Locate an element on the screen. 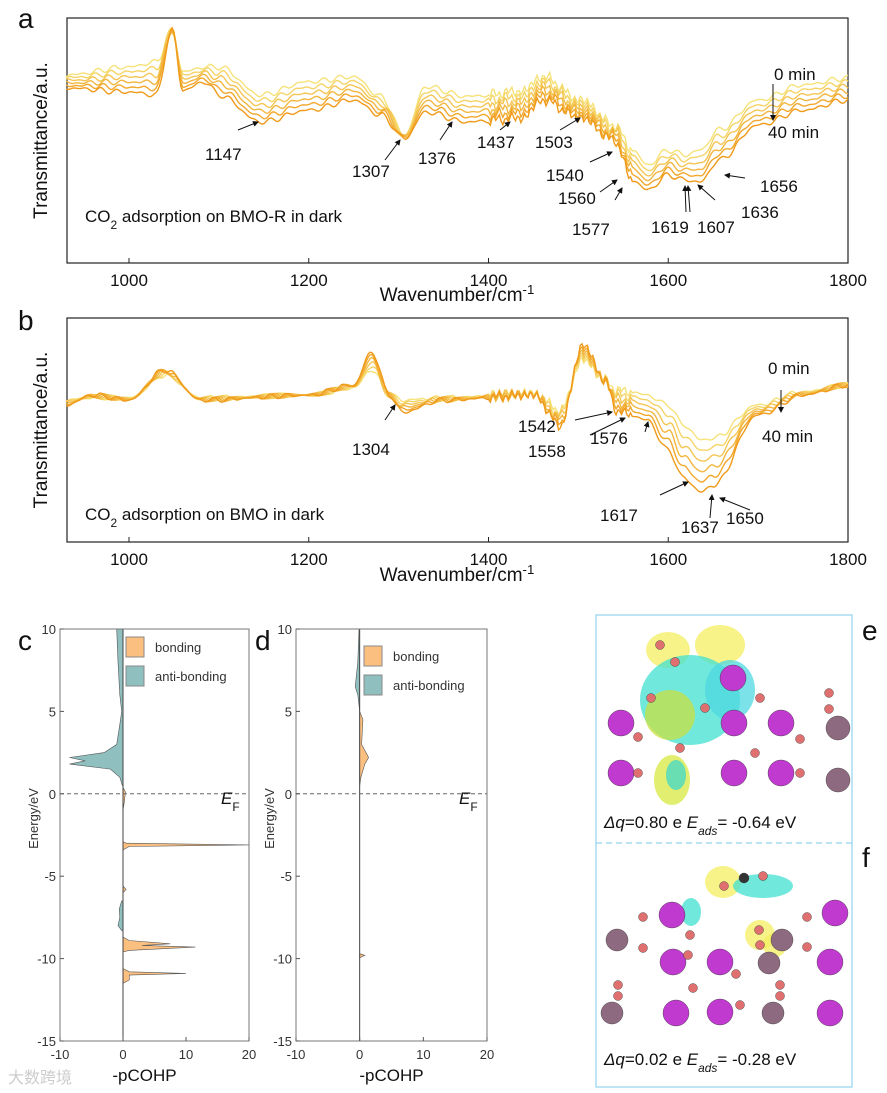 This screenshot has height=1093, width=887. plot-frame-d is located at coordinates (391, 835).